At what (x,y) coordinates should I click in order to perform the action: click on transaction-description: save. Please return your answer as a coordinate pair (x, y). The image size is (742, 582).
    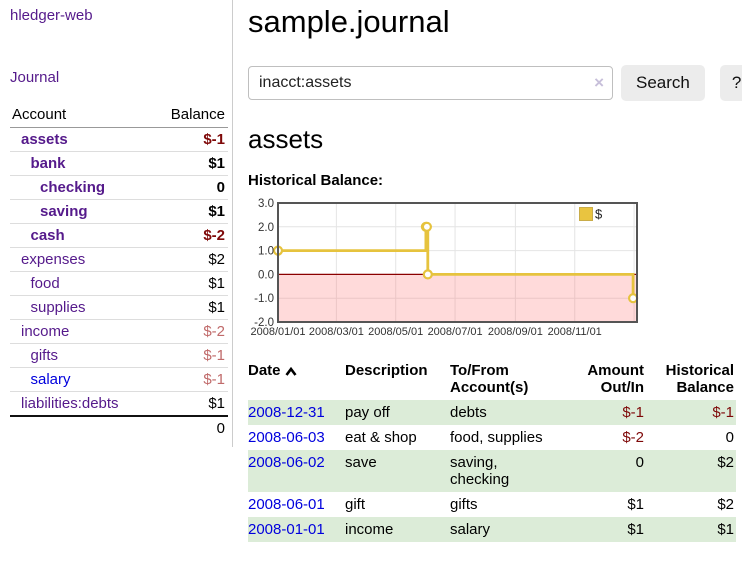
    Looking at the image, I should click on (397, 471).